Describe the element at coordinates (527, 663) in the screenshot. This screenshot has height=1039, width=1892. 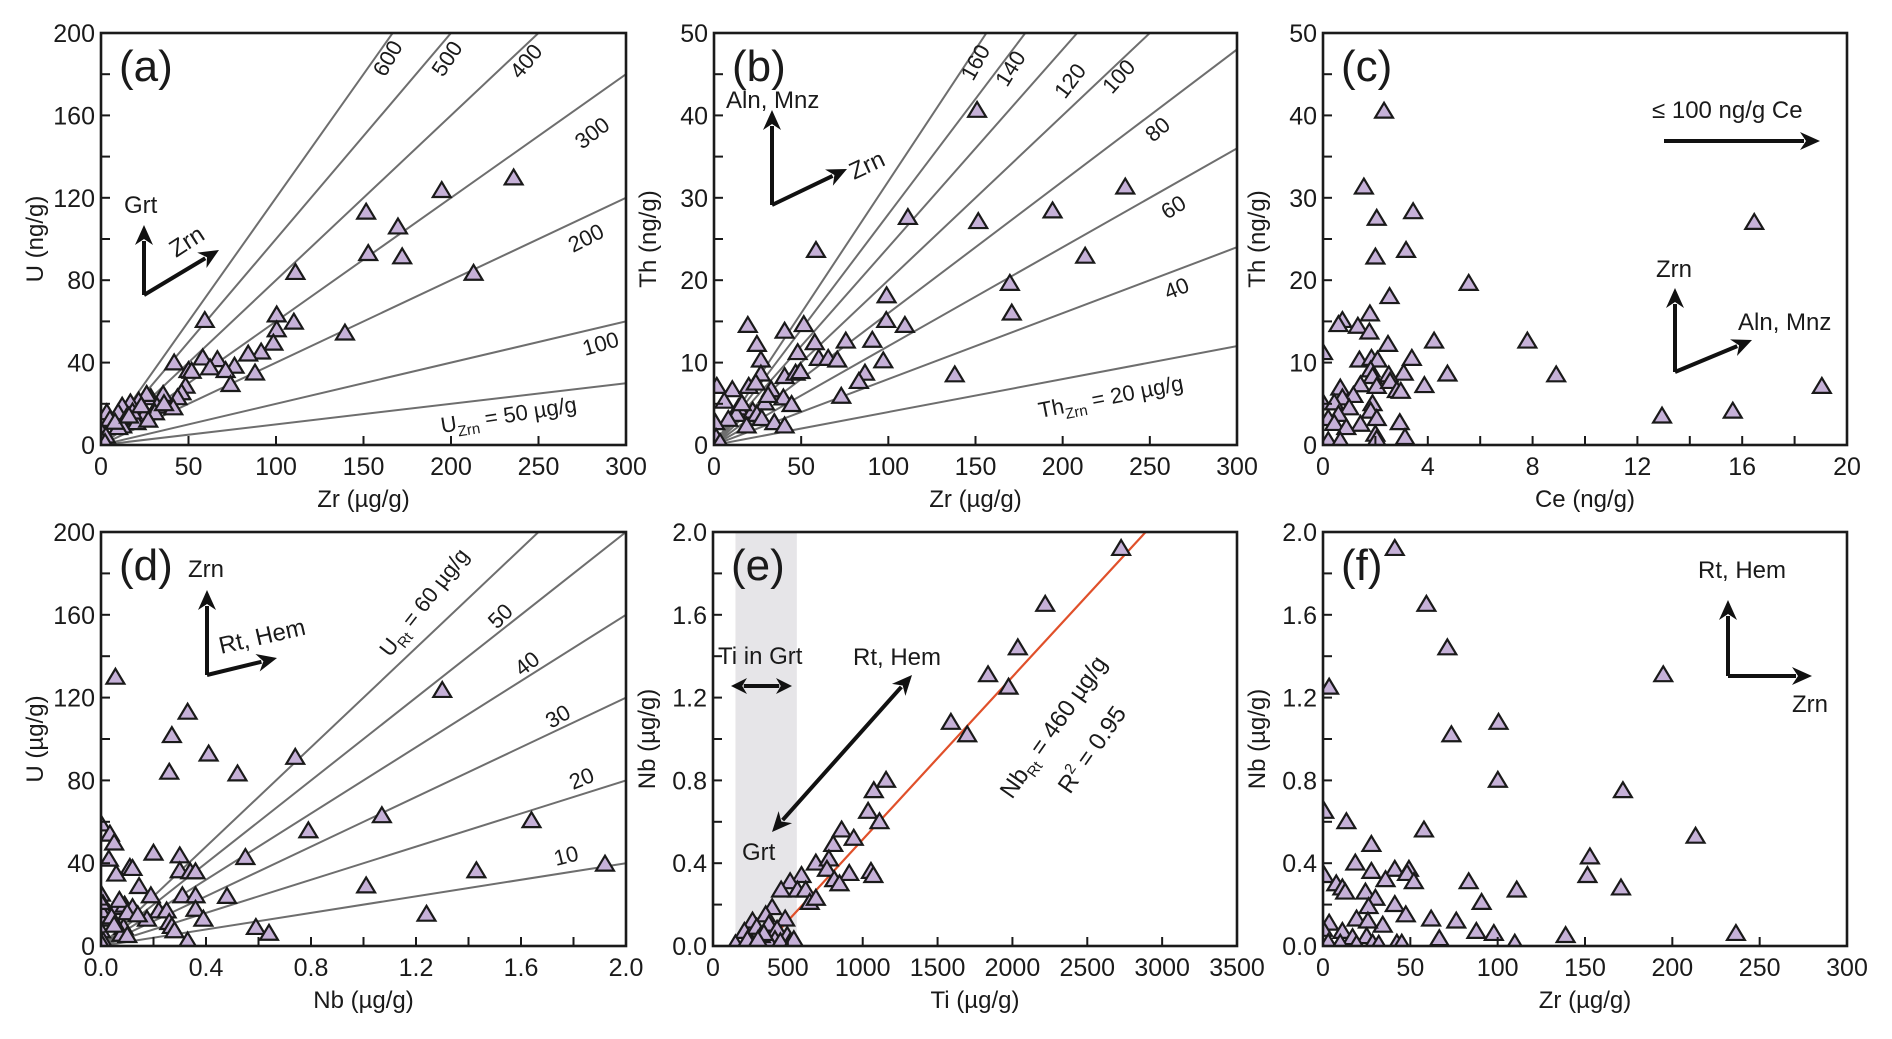
I see `label-part: 40` at that location.